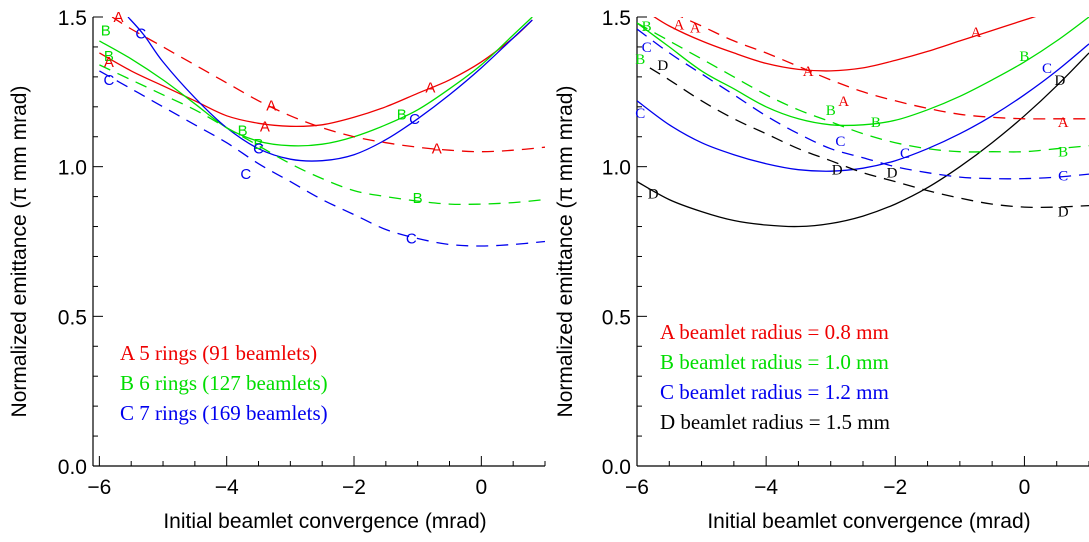  What do you see at coordinates (775, 422) in the screenshot?
I see `legend-entry: D beamlet radius = 1.5 mm` at bounding box center [775, 422].